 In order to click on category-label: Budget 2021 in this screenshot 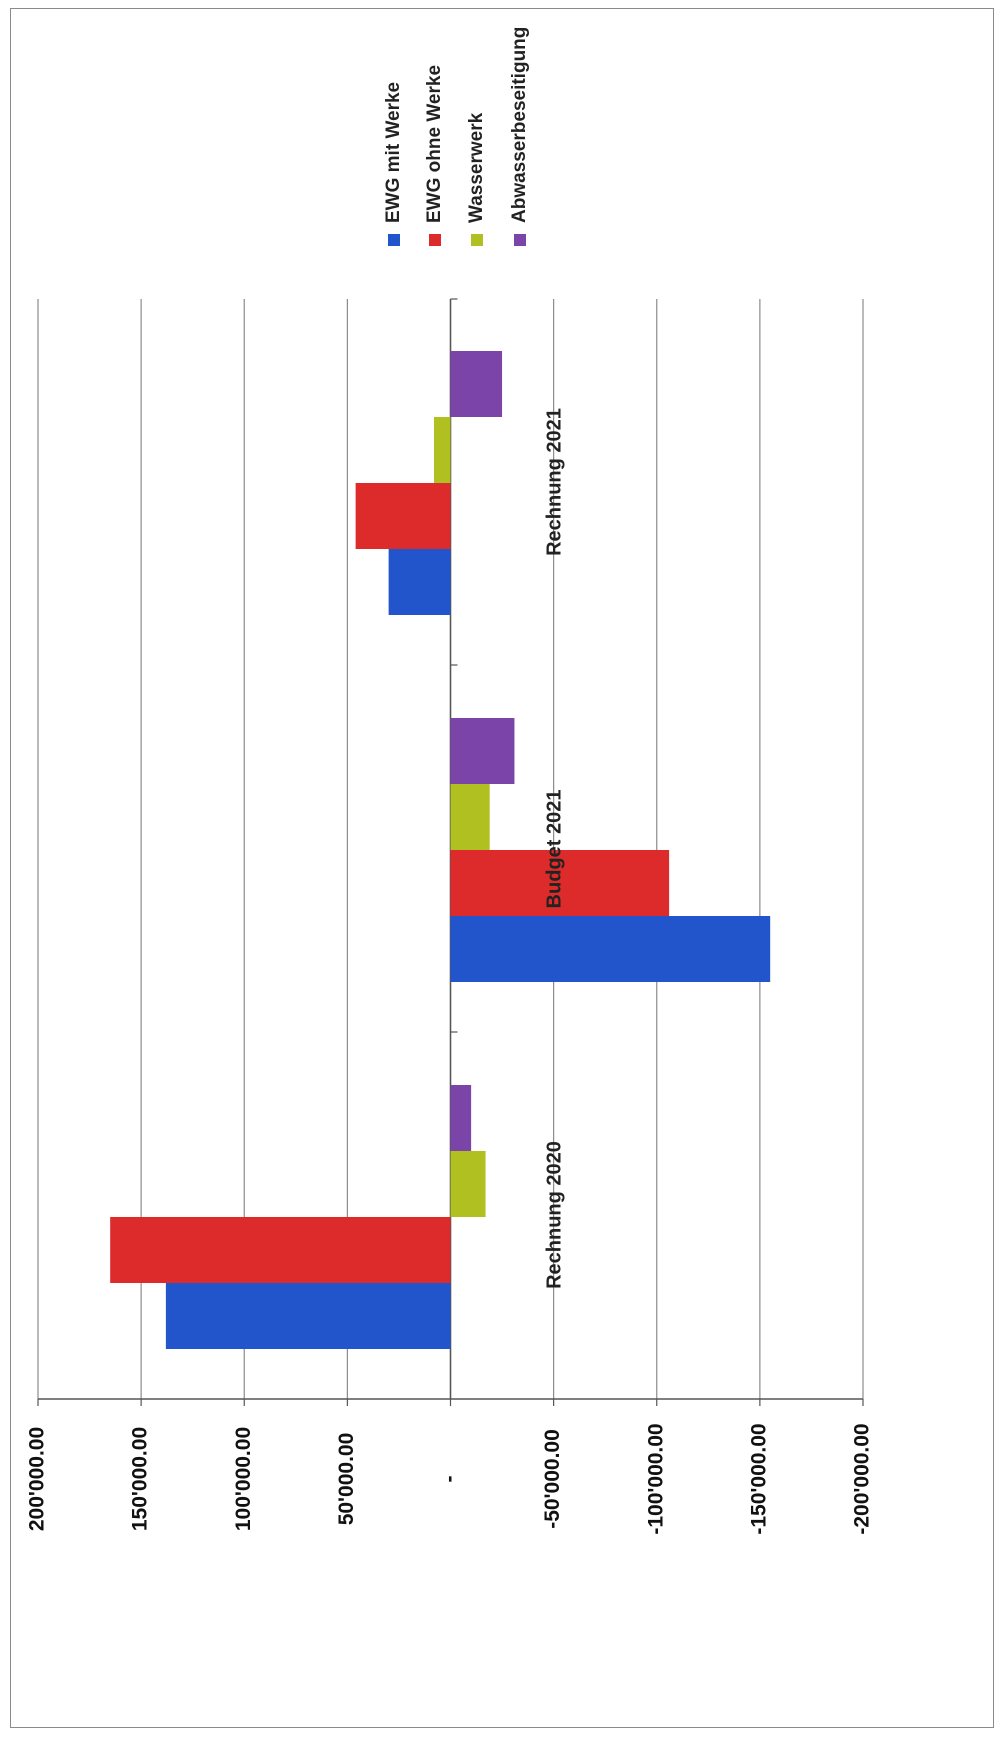, I will do `click(554, 849)`.